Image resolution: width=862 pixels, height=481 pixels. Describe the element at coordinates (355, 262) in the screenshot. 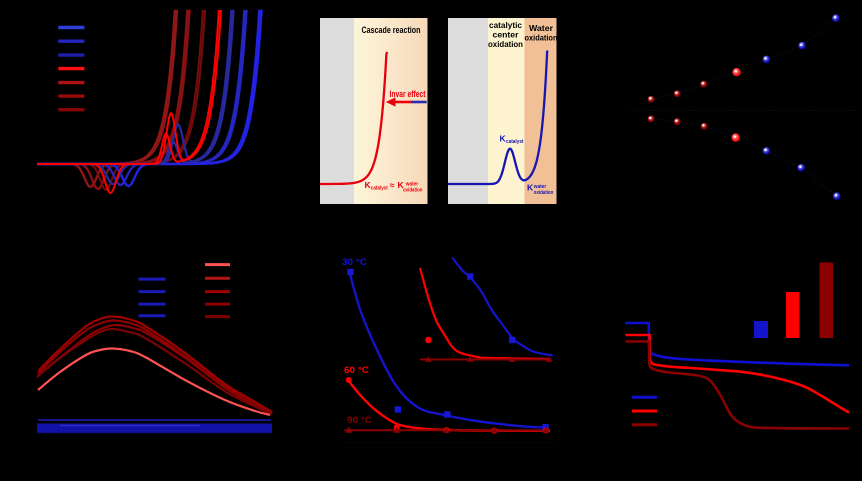

I see `svg-text: 30 °C` at that location.